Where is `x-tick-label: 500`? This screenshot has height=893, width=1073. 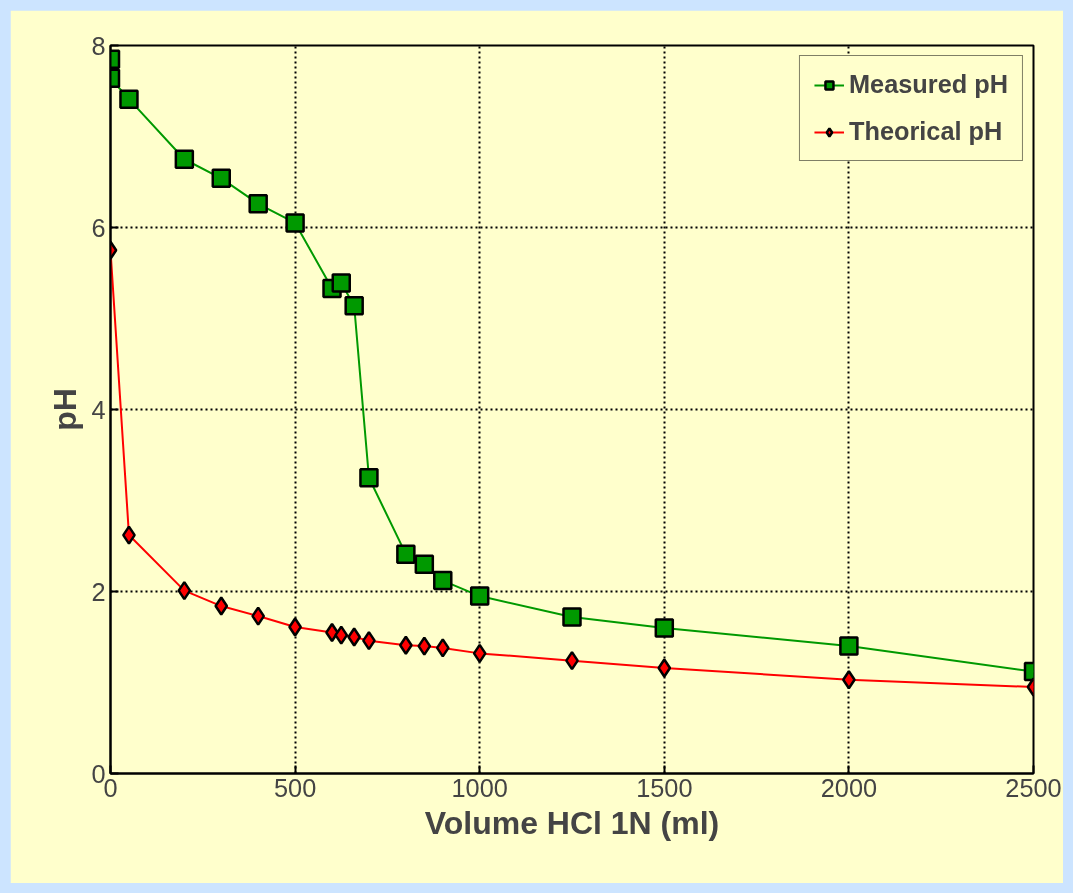 x-tick-label: 500 is located at coordinates (295, 787).